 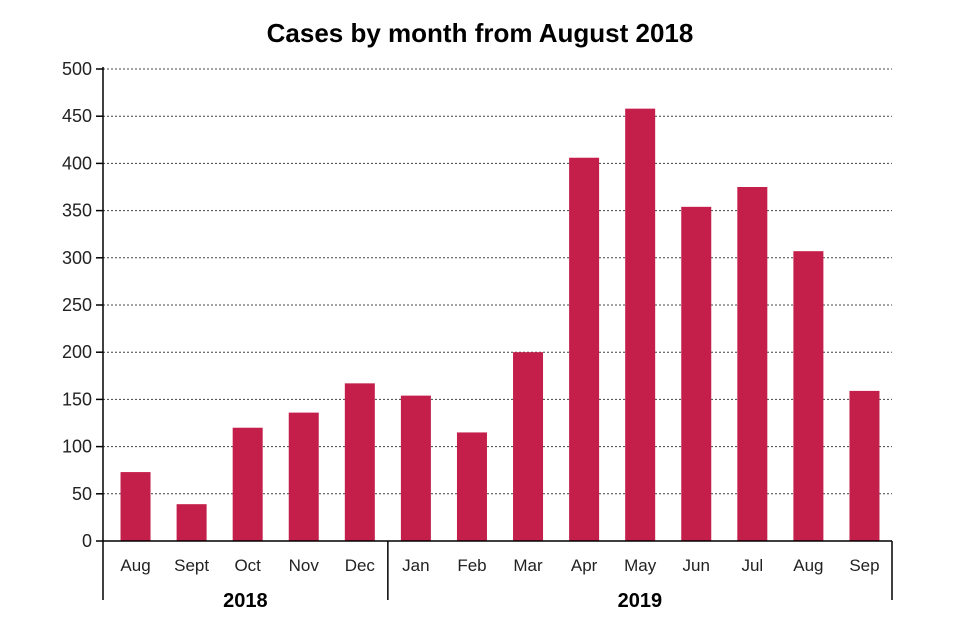 I want to click on x-tick-label: Mar, so click(x=528, y=565).